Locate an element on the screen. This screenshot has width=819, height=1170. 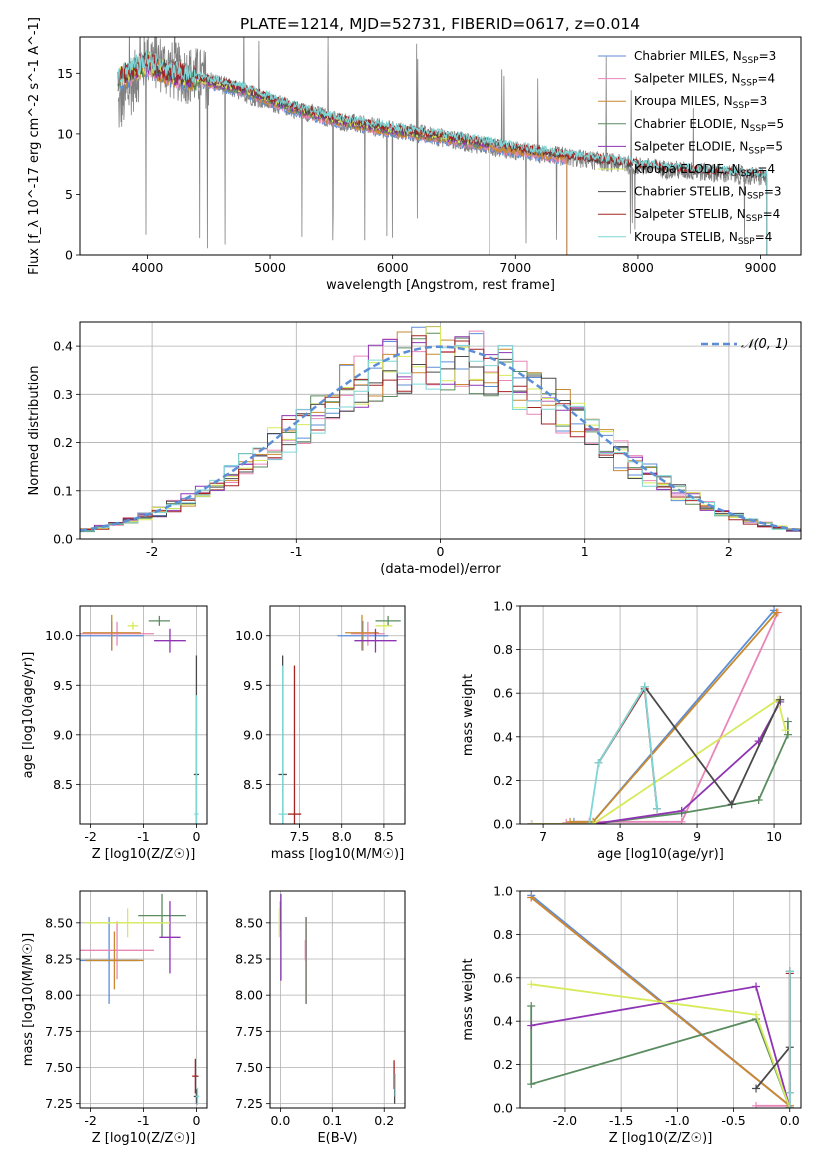
x-axis-label: mass [log10(M/M☉)] is located at coordinates (337, 854).